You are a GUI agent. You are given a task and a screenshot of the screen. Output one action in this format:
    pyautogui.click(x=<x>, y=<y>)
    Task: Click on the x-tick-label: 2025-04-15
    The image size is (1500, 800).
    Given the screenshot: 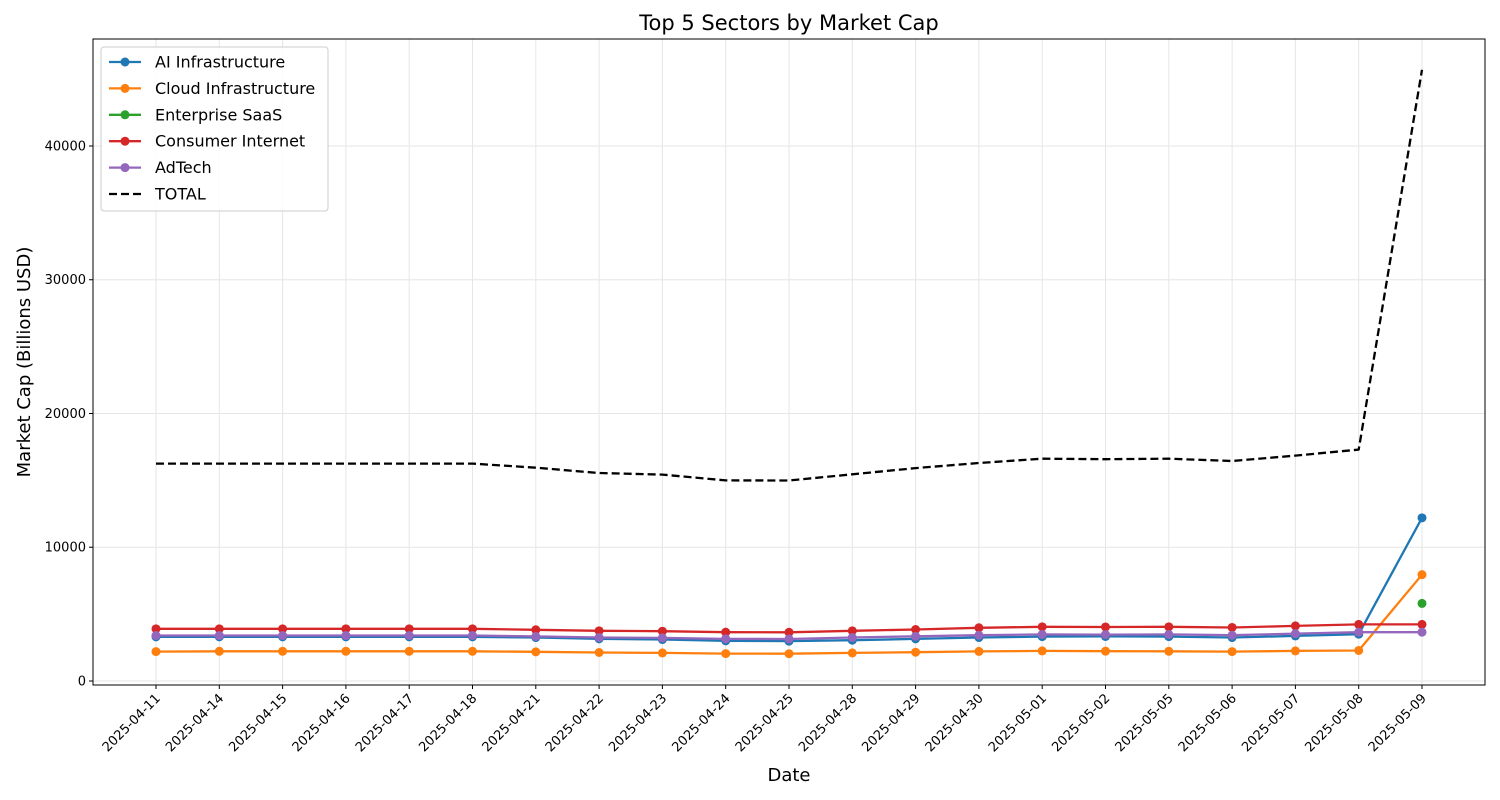 What is the action you would take?
    pyautogui.click(x=258, y=723)
    